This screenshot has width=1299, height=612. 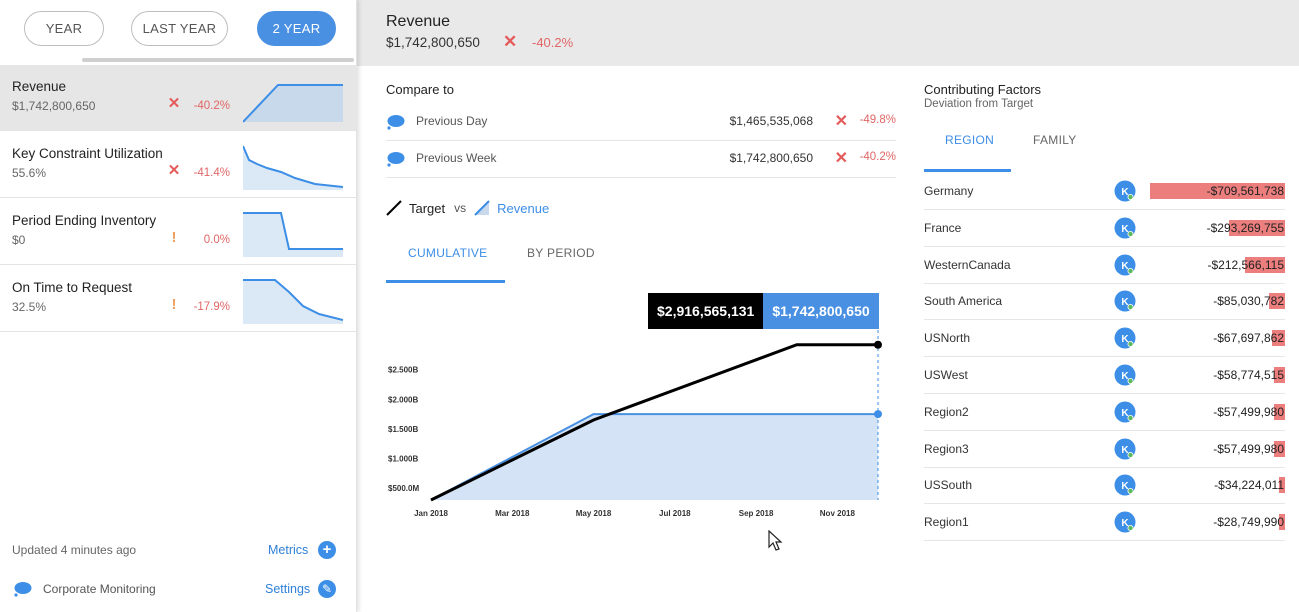 What do you see at coordinates (654, 457) in the screenshot?
I see `revenue-line` at bounding box center [654, 457].